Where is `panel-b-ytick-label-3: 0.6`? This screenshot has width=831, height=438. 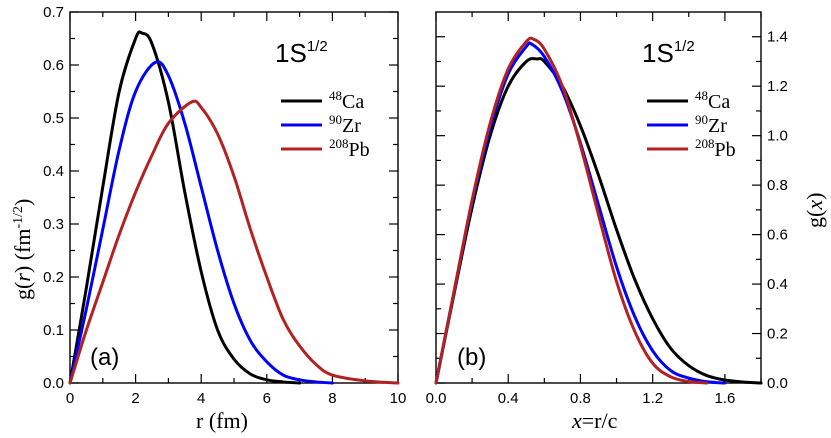
panel-b-ytick-label-3: 0.6 is located at coordinates (777, 235).